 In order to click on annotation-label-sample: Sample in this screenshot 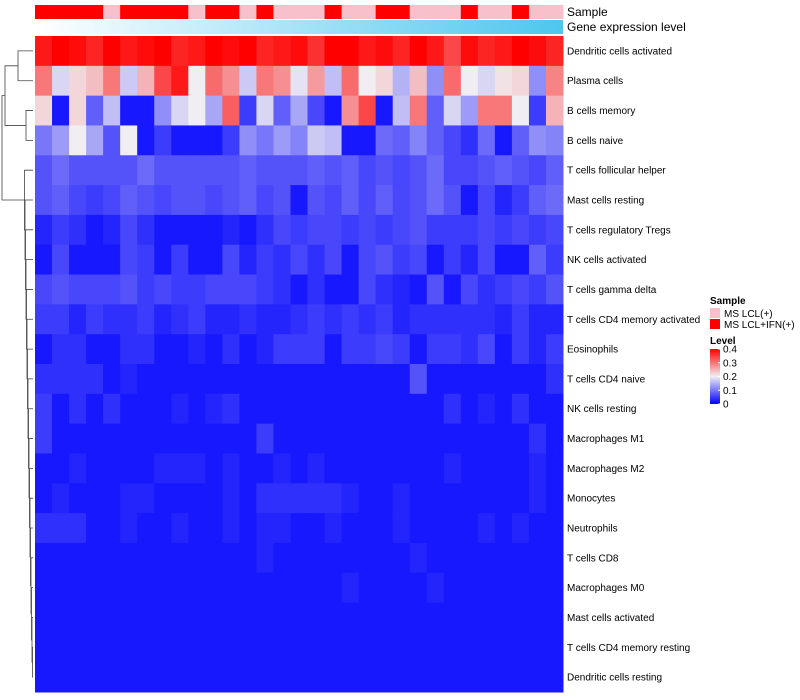, I will do `click(587, 12)`.